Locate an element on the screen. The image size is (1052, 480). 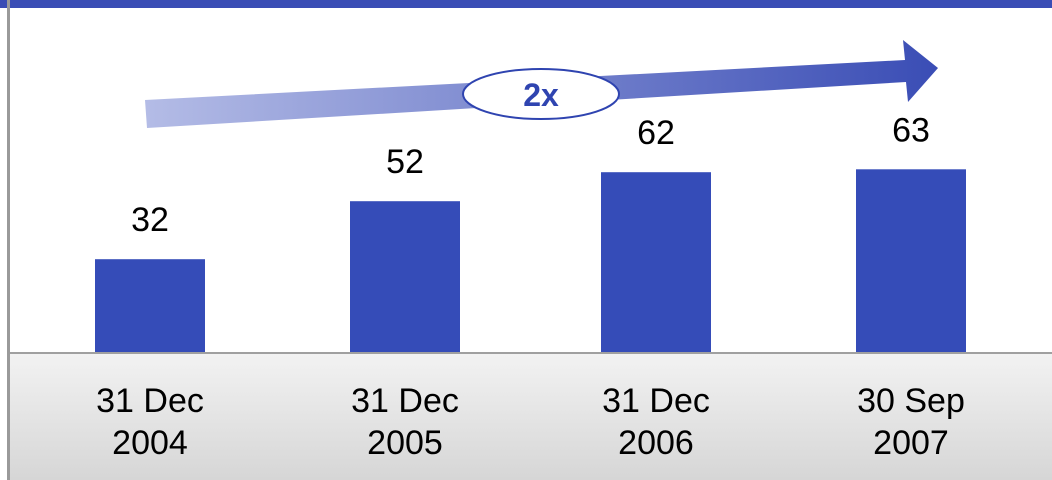
annotation-bubble is located at coordinates (541, 94).